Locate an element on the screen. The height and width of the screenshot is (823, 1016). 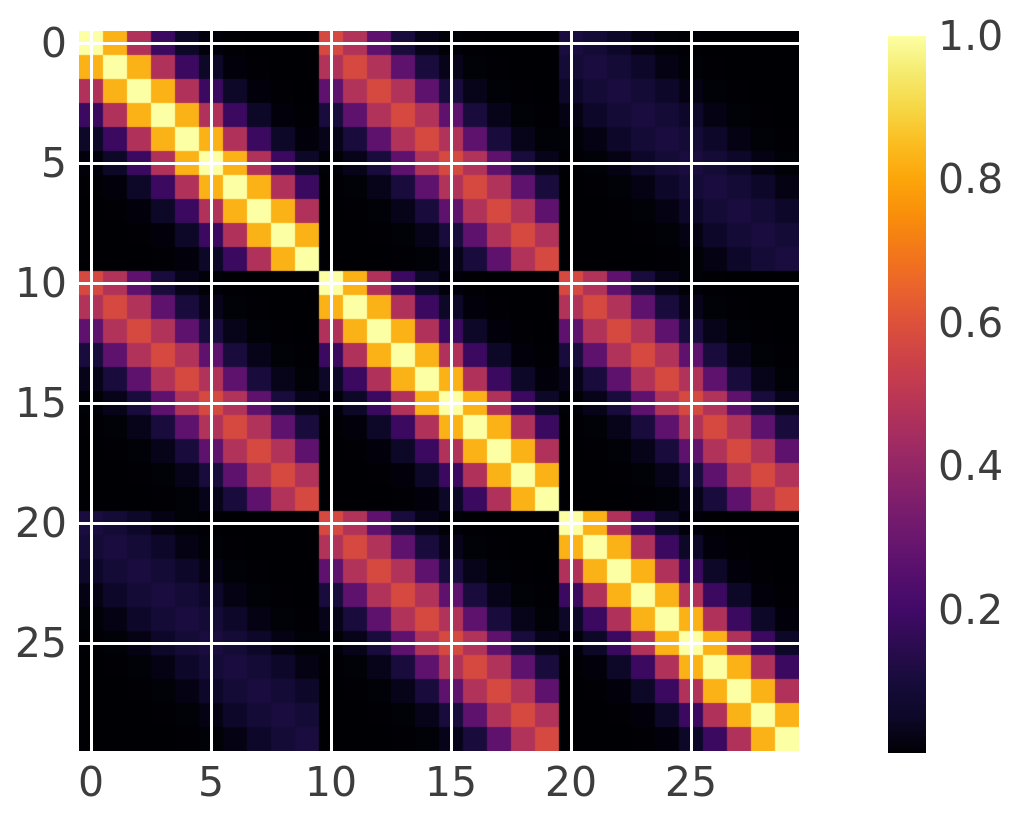
colorbar-tick-label-0.8: 0.8 is located at coordinates (971, 179).